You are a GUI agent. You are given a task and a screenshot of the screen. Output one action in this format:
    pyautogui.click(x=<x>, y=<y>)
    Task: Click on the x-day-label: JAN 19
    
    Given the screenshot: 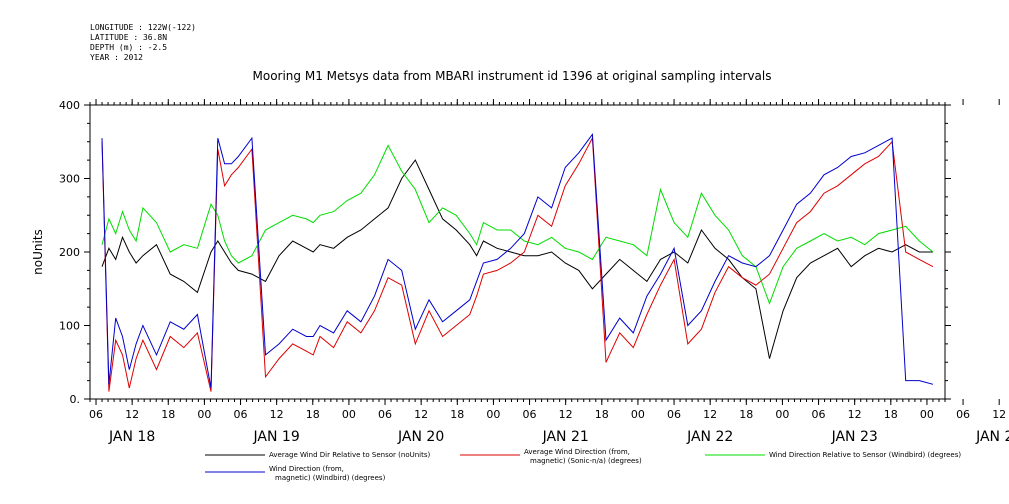 What is the action you would take?
    pyautogui.click(x=276, y=437)
    